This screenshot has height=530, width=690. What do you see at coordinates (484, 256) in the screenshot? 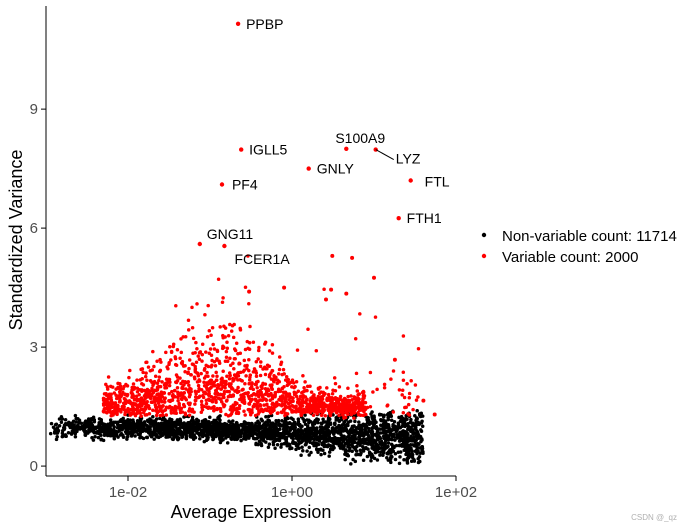
I see `legend-marker-variable` at bounding box center [484, 256].